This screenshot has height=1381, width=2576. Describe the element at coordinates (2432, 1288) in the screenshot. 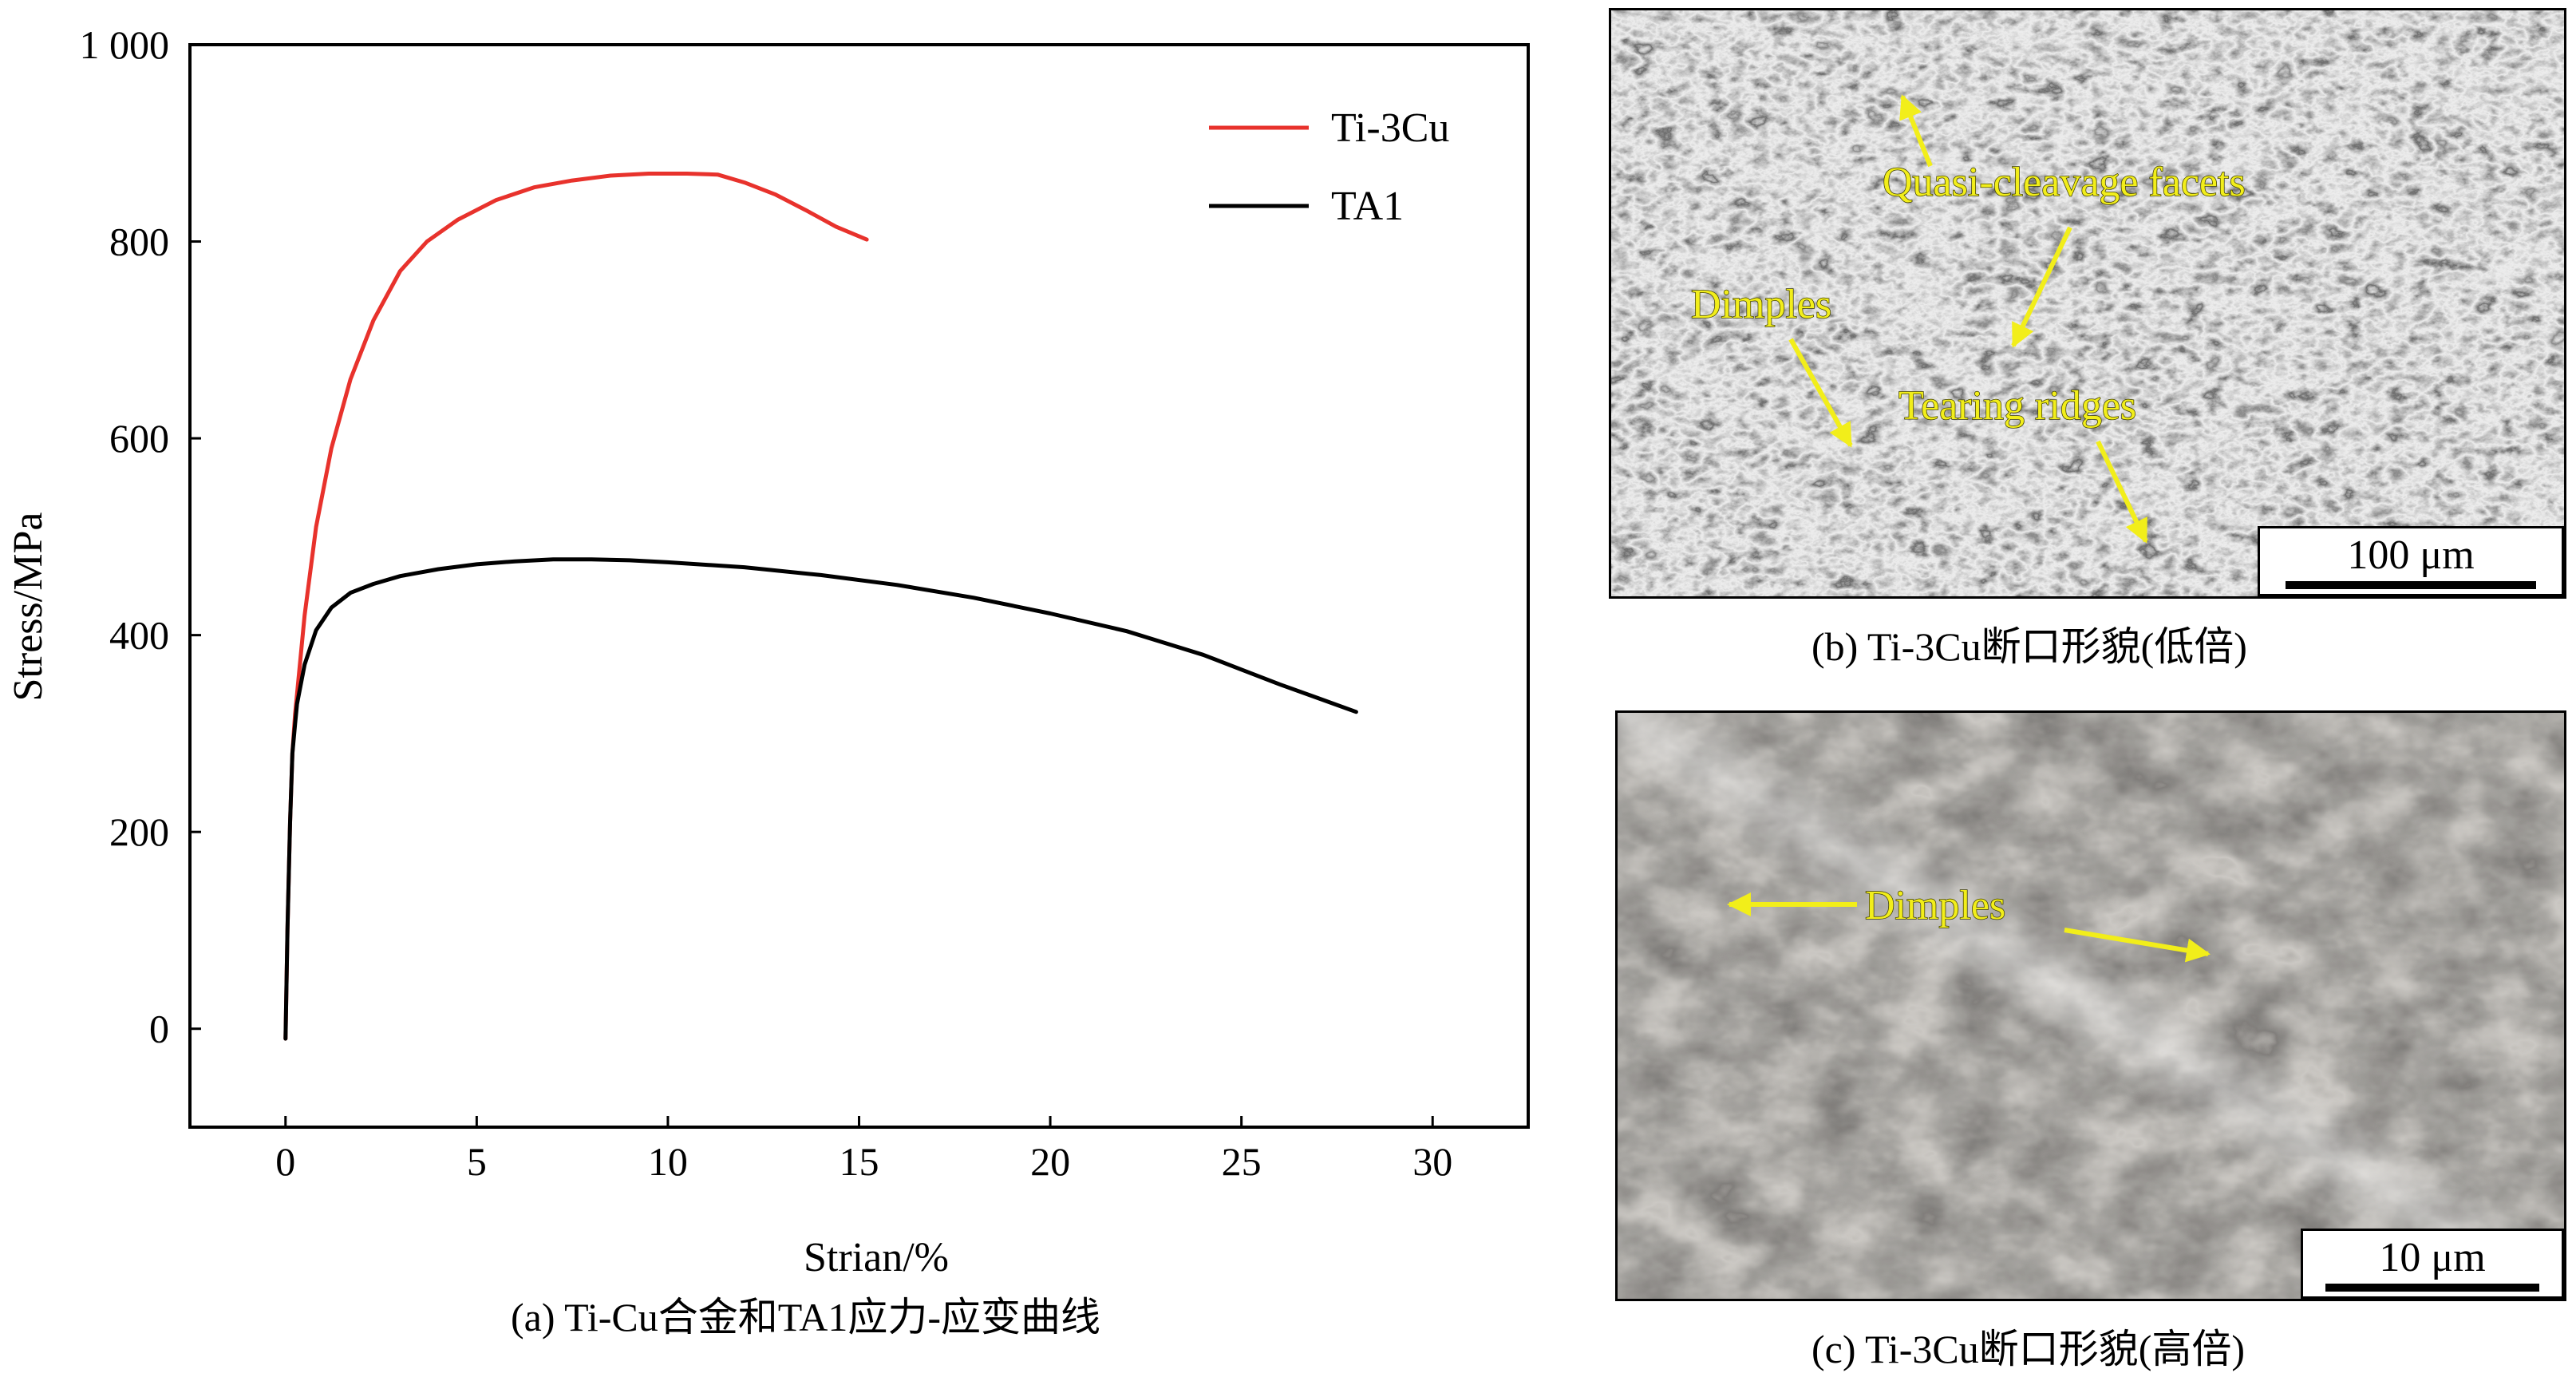

I see `scale-bar-c` at that location.